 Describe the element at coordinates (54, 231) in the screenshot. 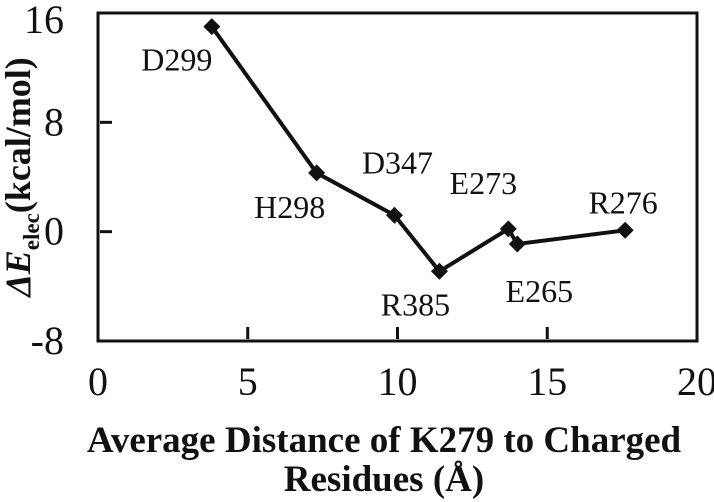

I see `y-tick-label: 0` at that location.